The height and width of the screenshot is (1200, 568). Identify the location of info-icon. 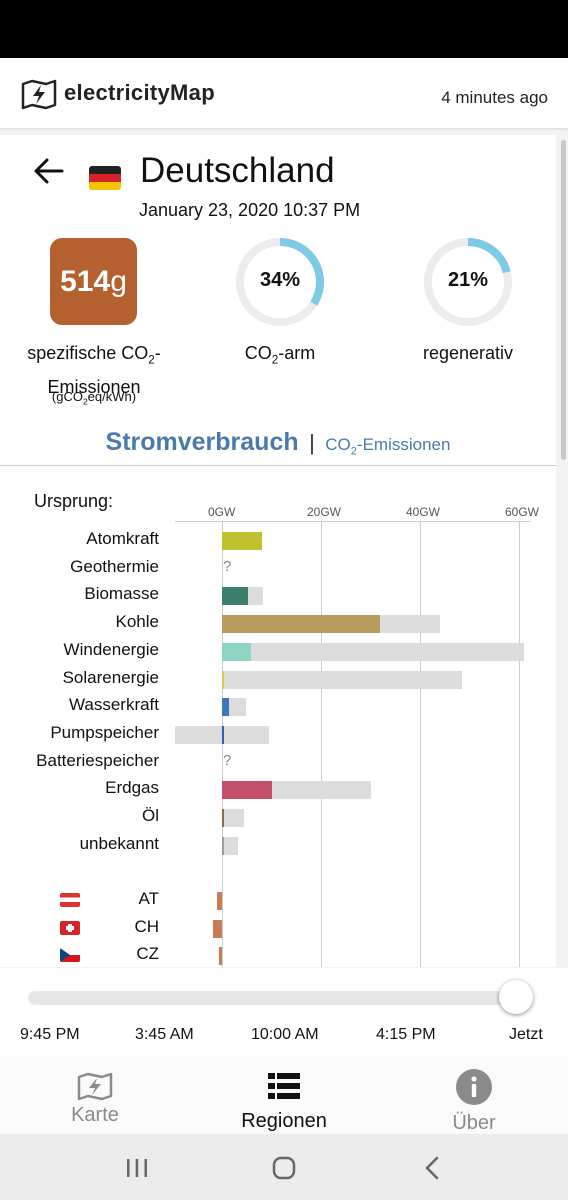
(474, 1087).